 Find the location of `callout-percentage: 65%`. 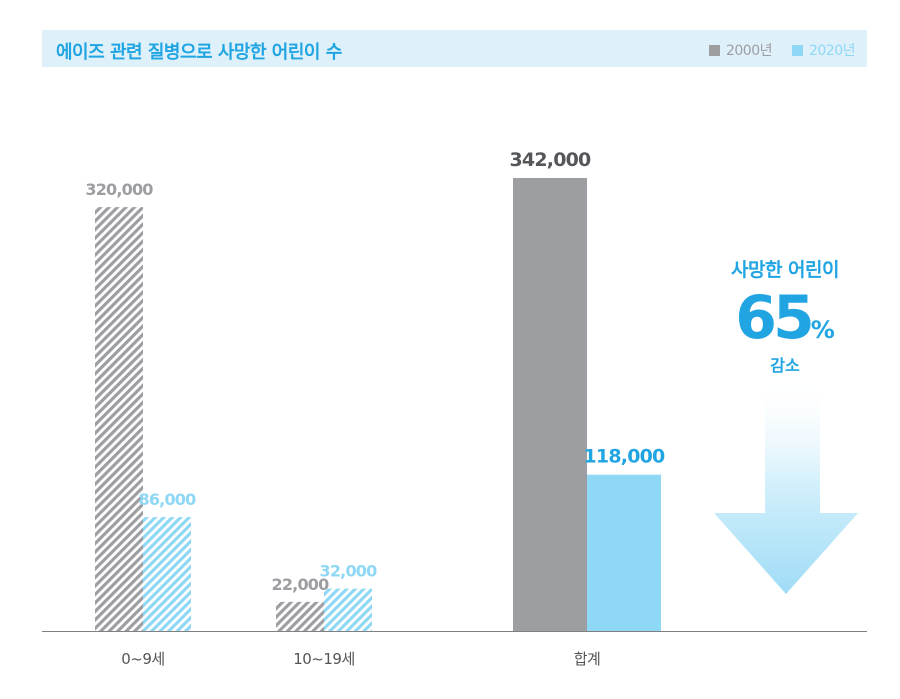

callout-percentage: 65% is located at coordinates (785, 318).